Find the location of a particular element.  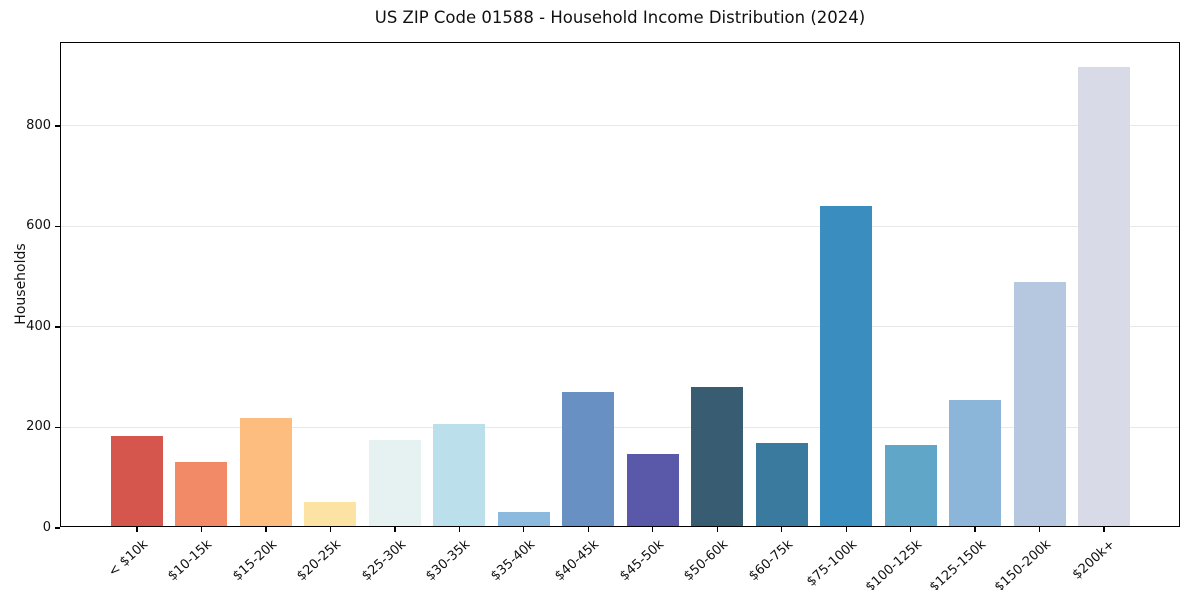

x-tick-label: < $10k is located at coordinates (128, 558).